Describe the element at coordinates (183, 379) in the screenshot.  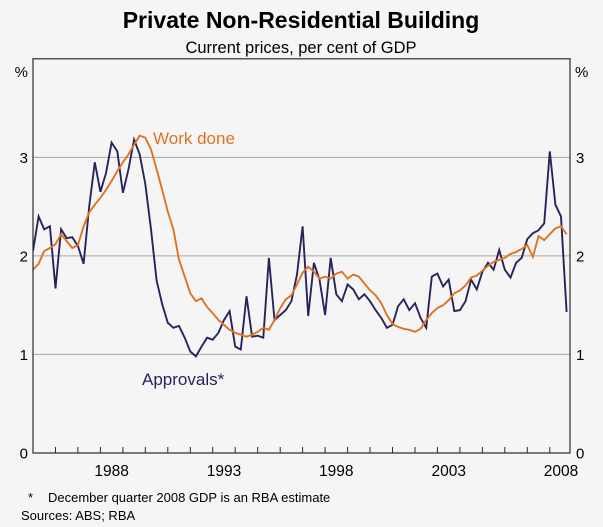
I see `approvals-series-label: Approvals*` at that location.